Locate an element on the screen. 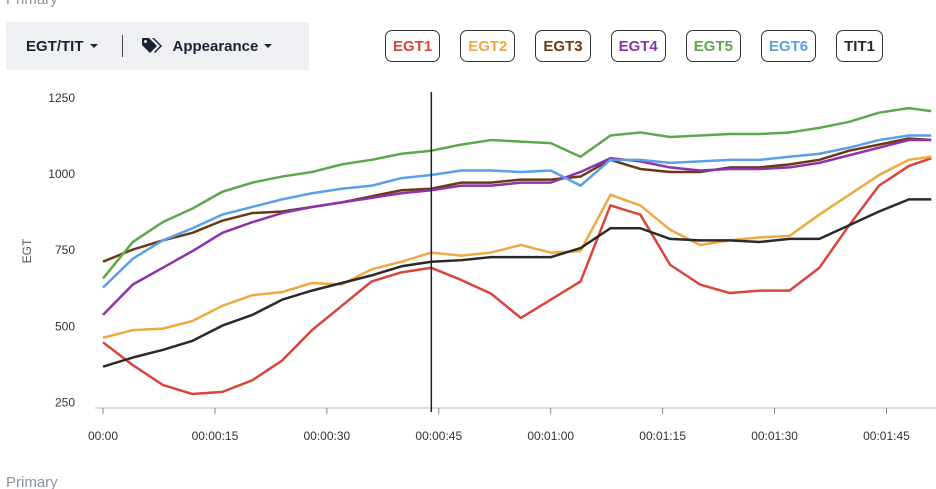 This screenshot has width=936, height=489. y-axis-label: EGT is located at coordinates (27, 250).